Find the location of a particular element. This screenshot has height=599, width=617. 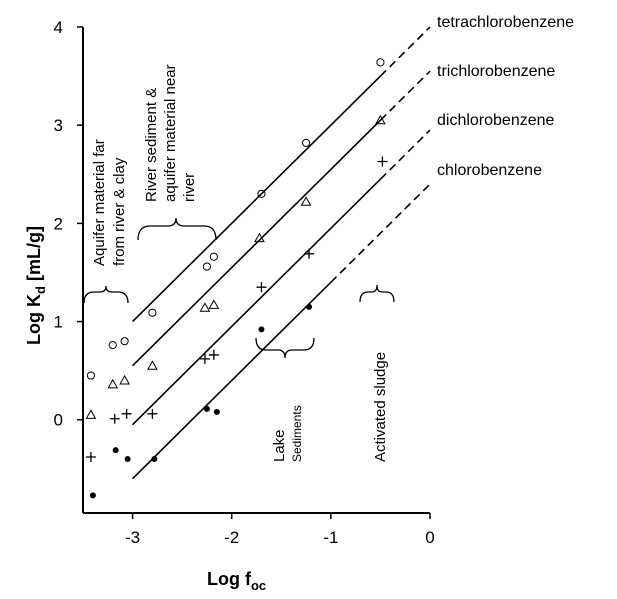

y-axis-label: Log Kd [mL/g] is located at coordinates (36, 285).